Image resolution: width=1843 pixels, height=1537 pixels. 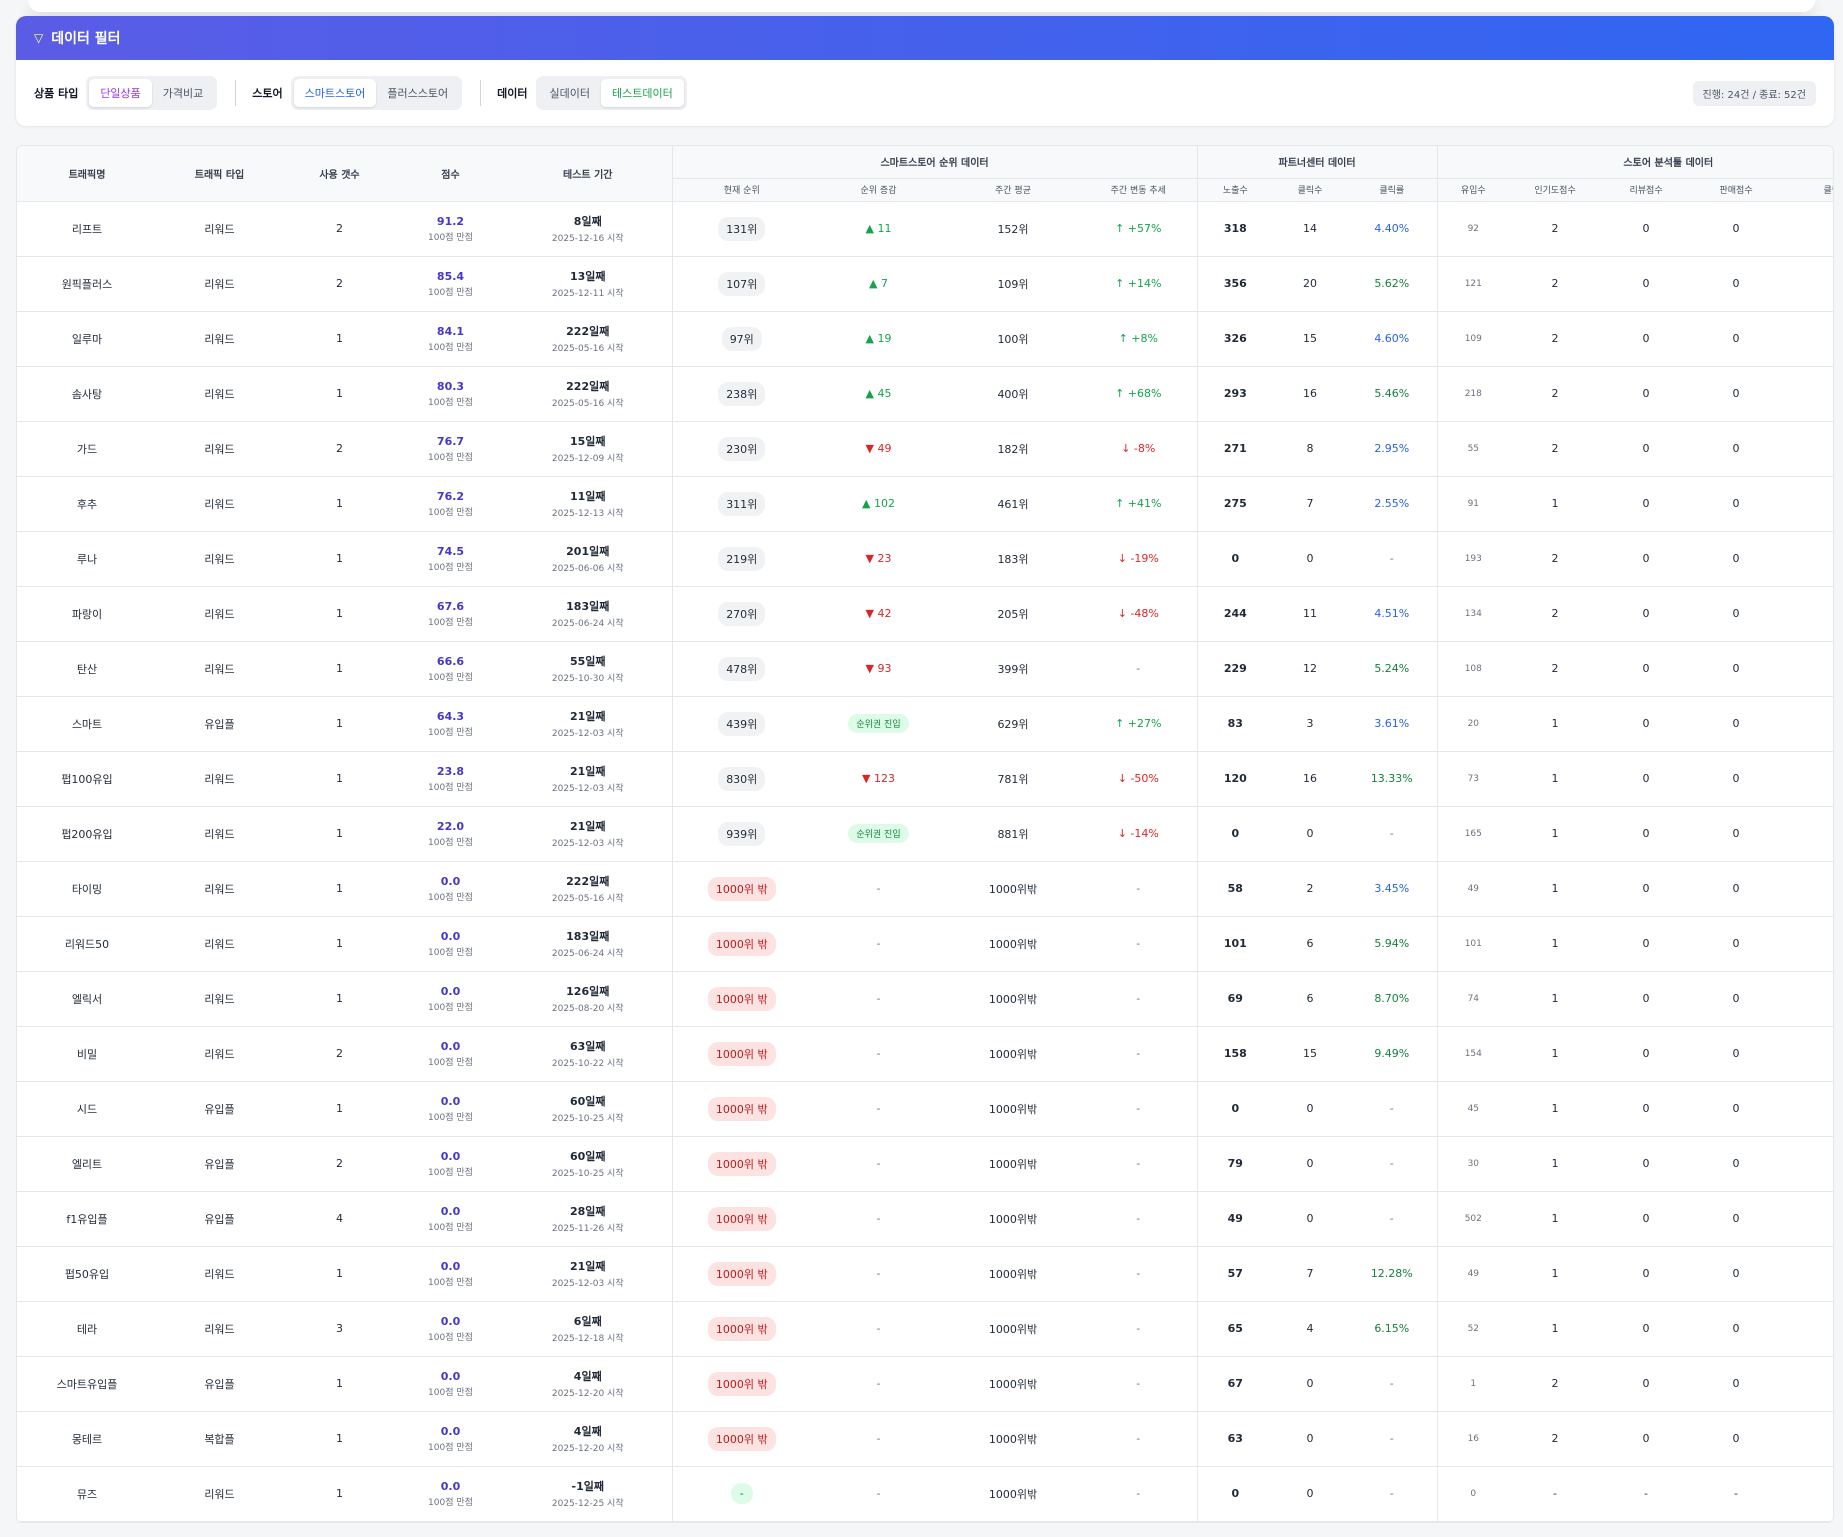 What do you see at coordinates (587, 459) in the screenshot?
I see `test-start-date: 2025-12-09 시작` at bounding box center [587, 459].